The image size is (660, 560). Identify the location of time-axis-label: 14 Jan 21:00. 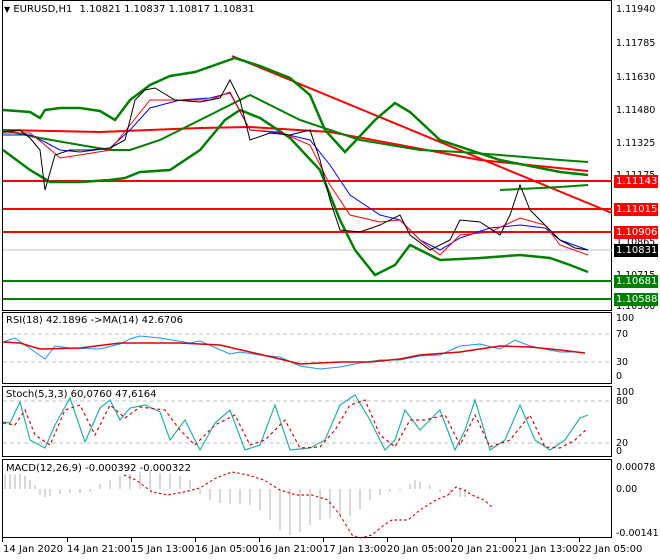
(99, 549).